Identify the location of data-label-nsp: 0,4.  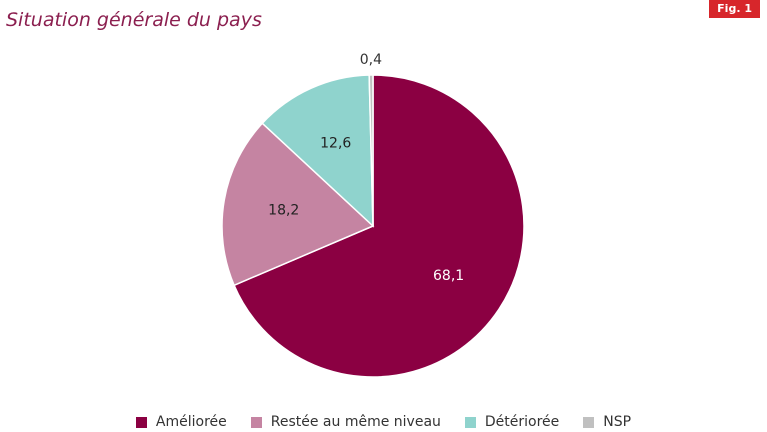
(371, 60).